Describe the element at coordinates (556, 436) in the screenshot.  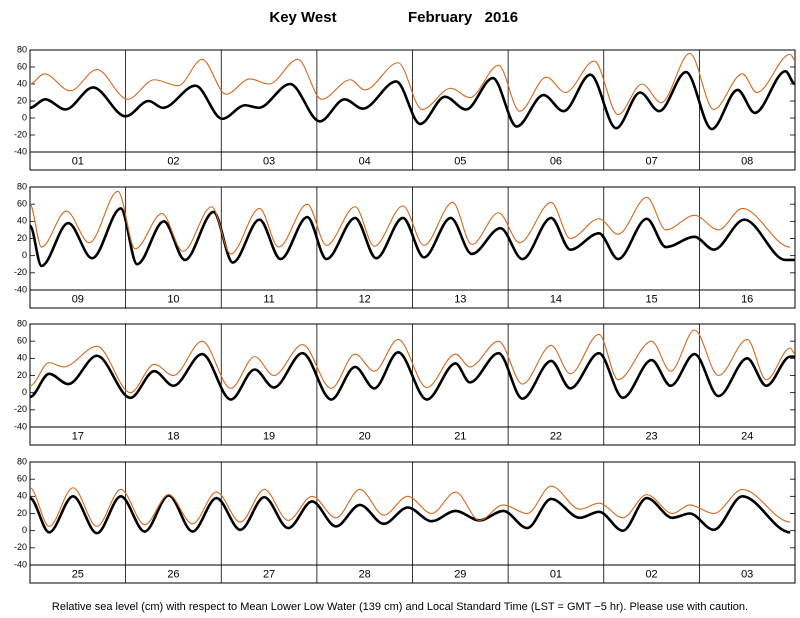
I see `day-label: 22` at that location.